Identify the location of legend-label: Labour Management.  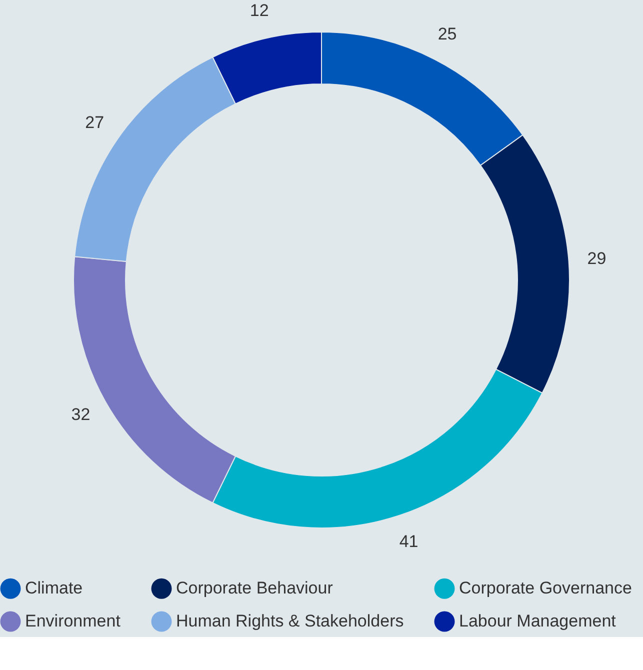
(537, 621).